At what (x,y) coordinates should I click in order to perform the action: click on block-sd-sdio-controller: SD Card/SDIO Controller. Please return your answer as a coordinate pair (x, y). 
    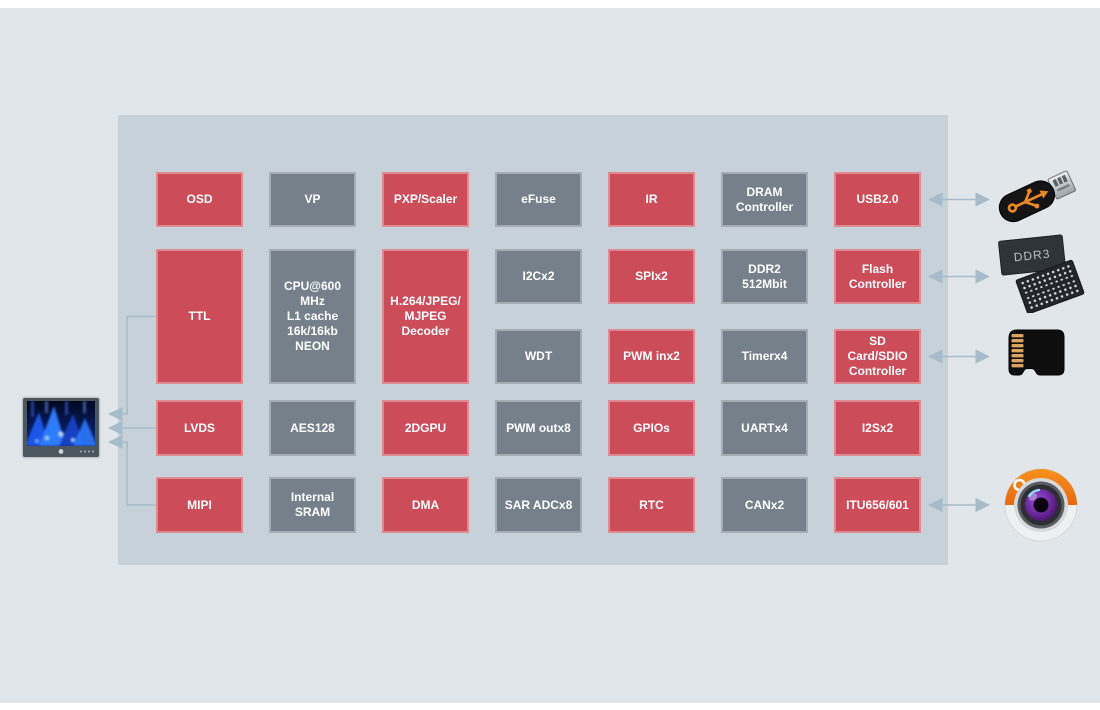
    Looking at the image, I should click on (877, 356).